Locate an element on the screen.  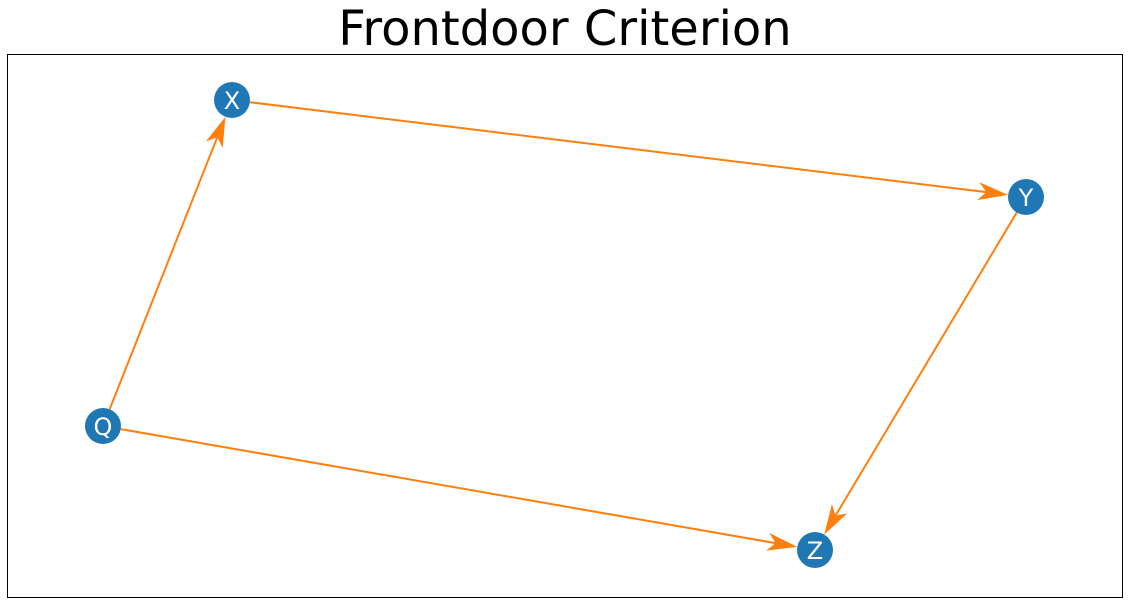
node-label: X is located at coordinates (232, 101).